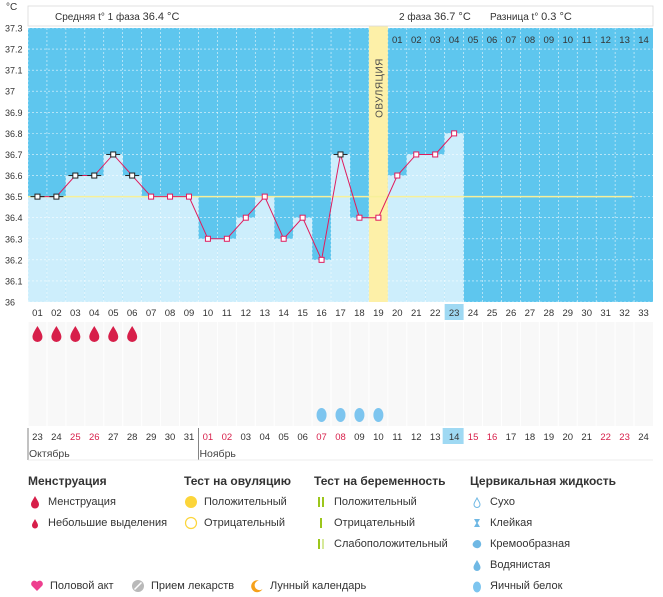  Describe the element at coordinates (435, 313) in the screenshot. I see `cycle-day-label: 22` at that location.